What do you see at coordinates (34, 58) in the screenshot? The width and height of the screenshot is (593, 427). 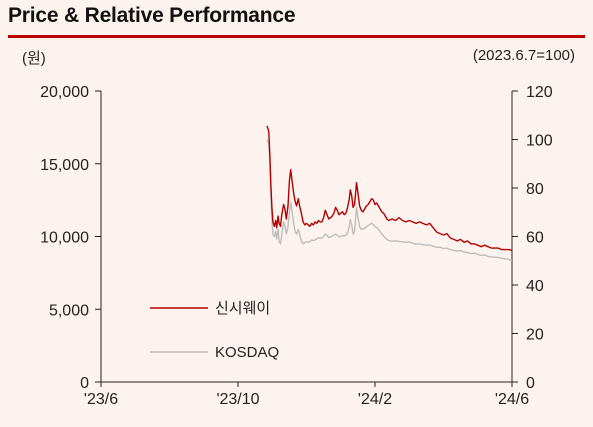 I see `left-axis-unit-label: (원)` at bounding box center [34, 58].